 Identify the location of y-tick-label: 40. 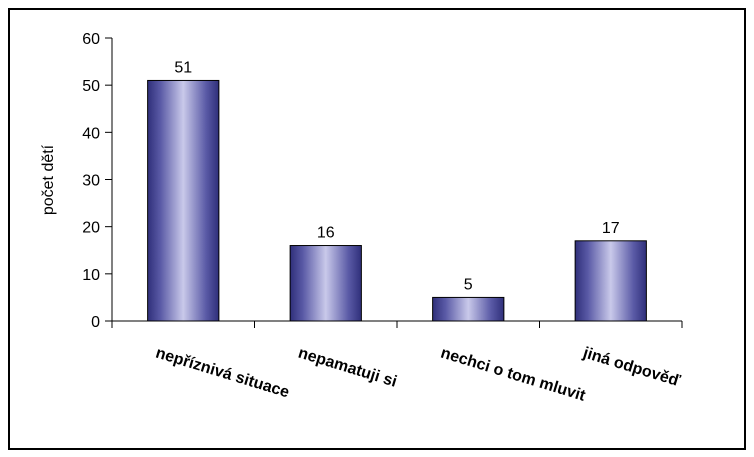
(91, 133).